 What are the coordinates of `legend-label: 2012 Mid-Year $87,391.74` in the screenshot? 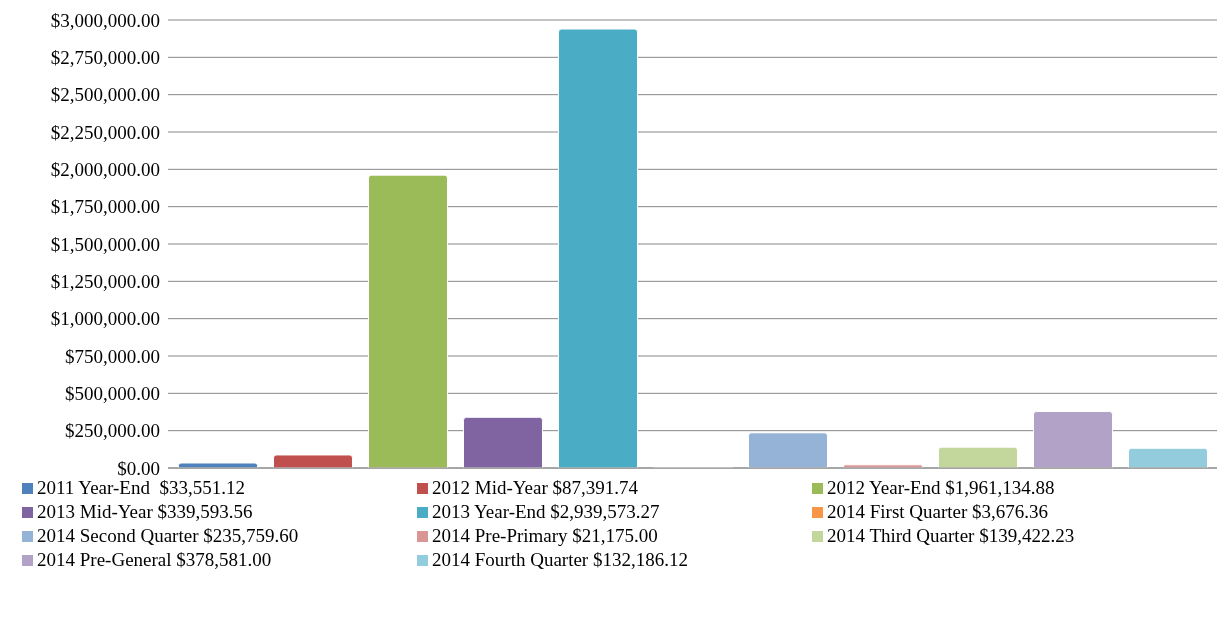 It's located at (535, 488).